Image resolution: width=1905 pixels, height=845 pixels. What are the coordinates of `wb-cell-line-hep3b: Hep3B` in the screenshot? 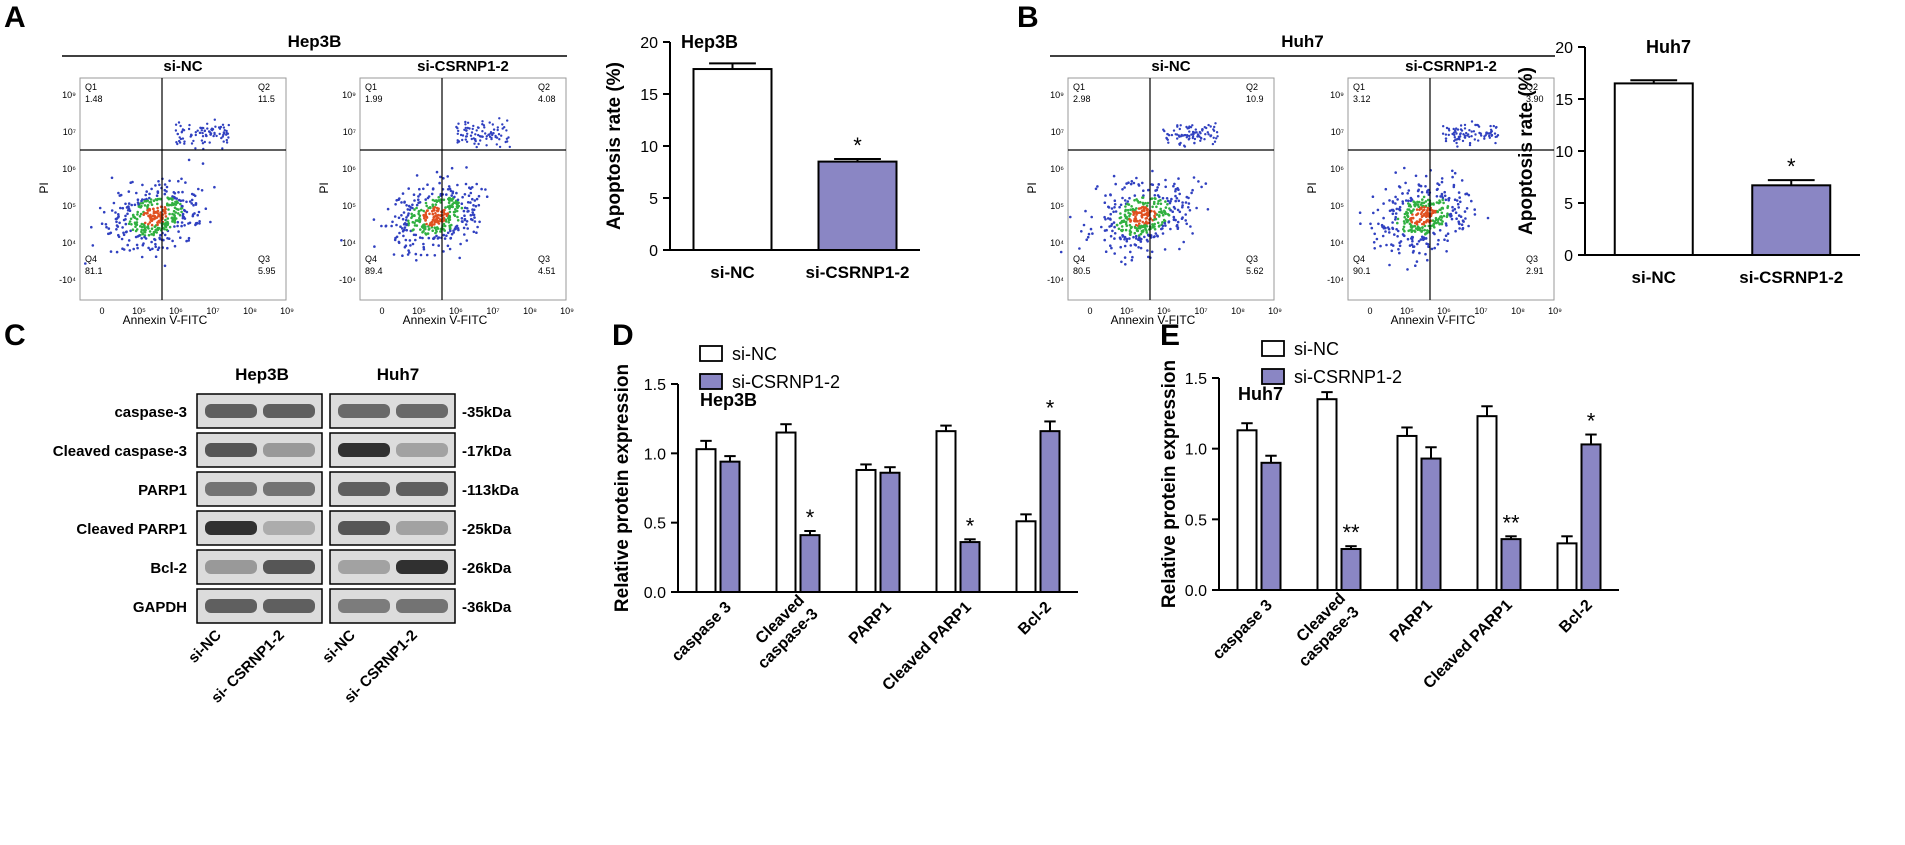 It's located at (262, 374).